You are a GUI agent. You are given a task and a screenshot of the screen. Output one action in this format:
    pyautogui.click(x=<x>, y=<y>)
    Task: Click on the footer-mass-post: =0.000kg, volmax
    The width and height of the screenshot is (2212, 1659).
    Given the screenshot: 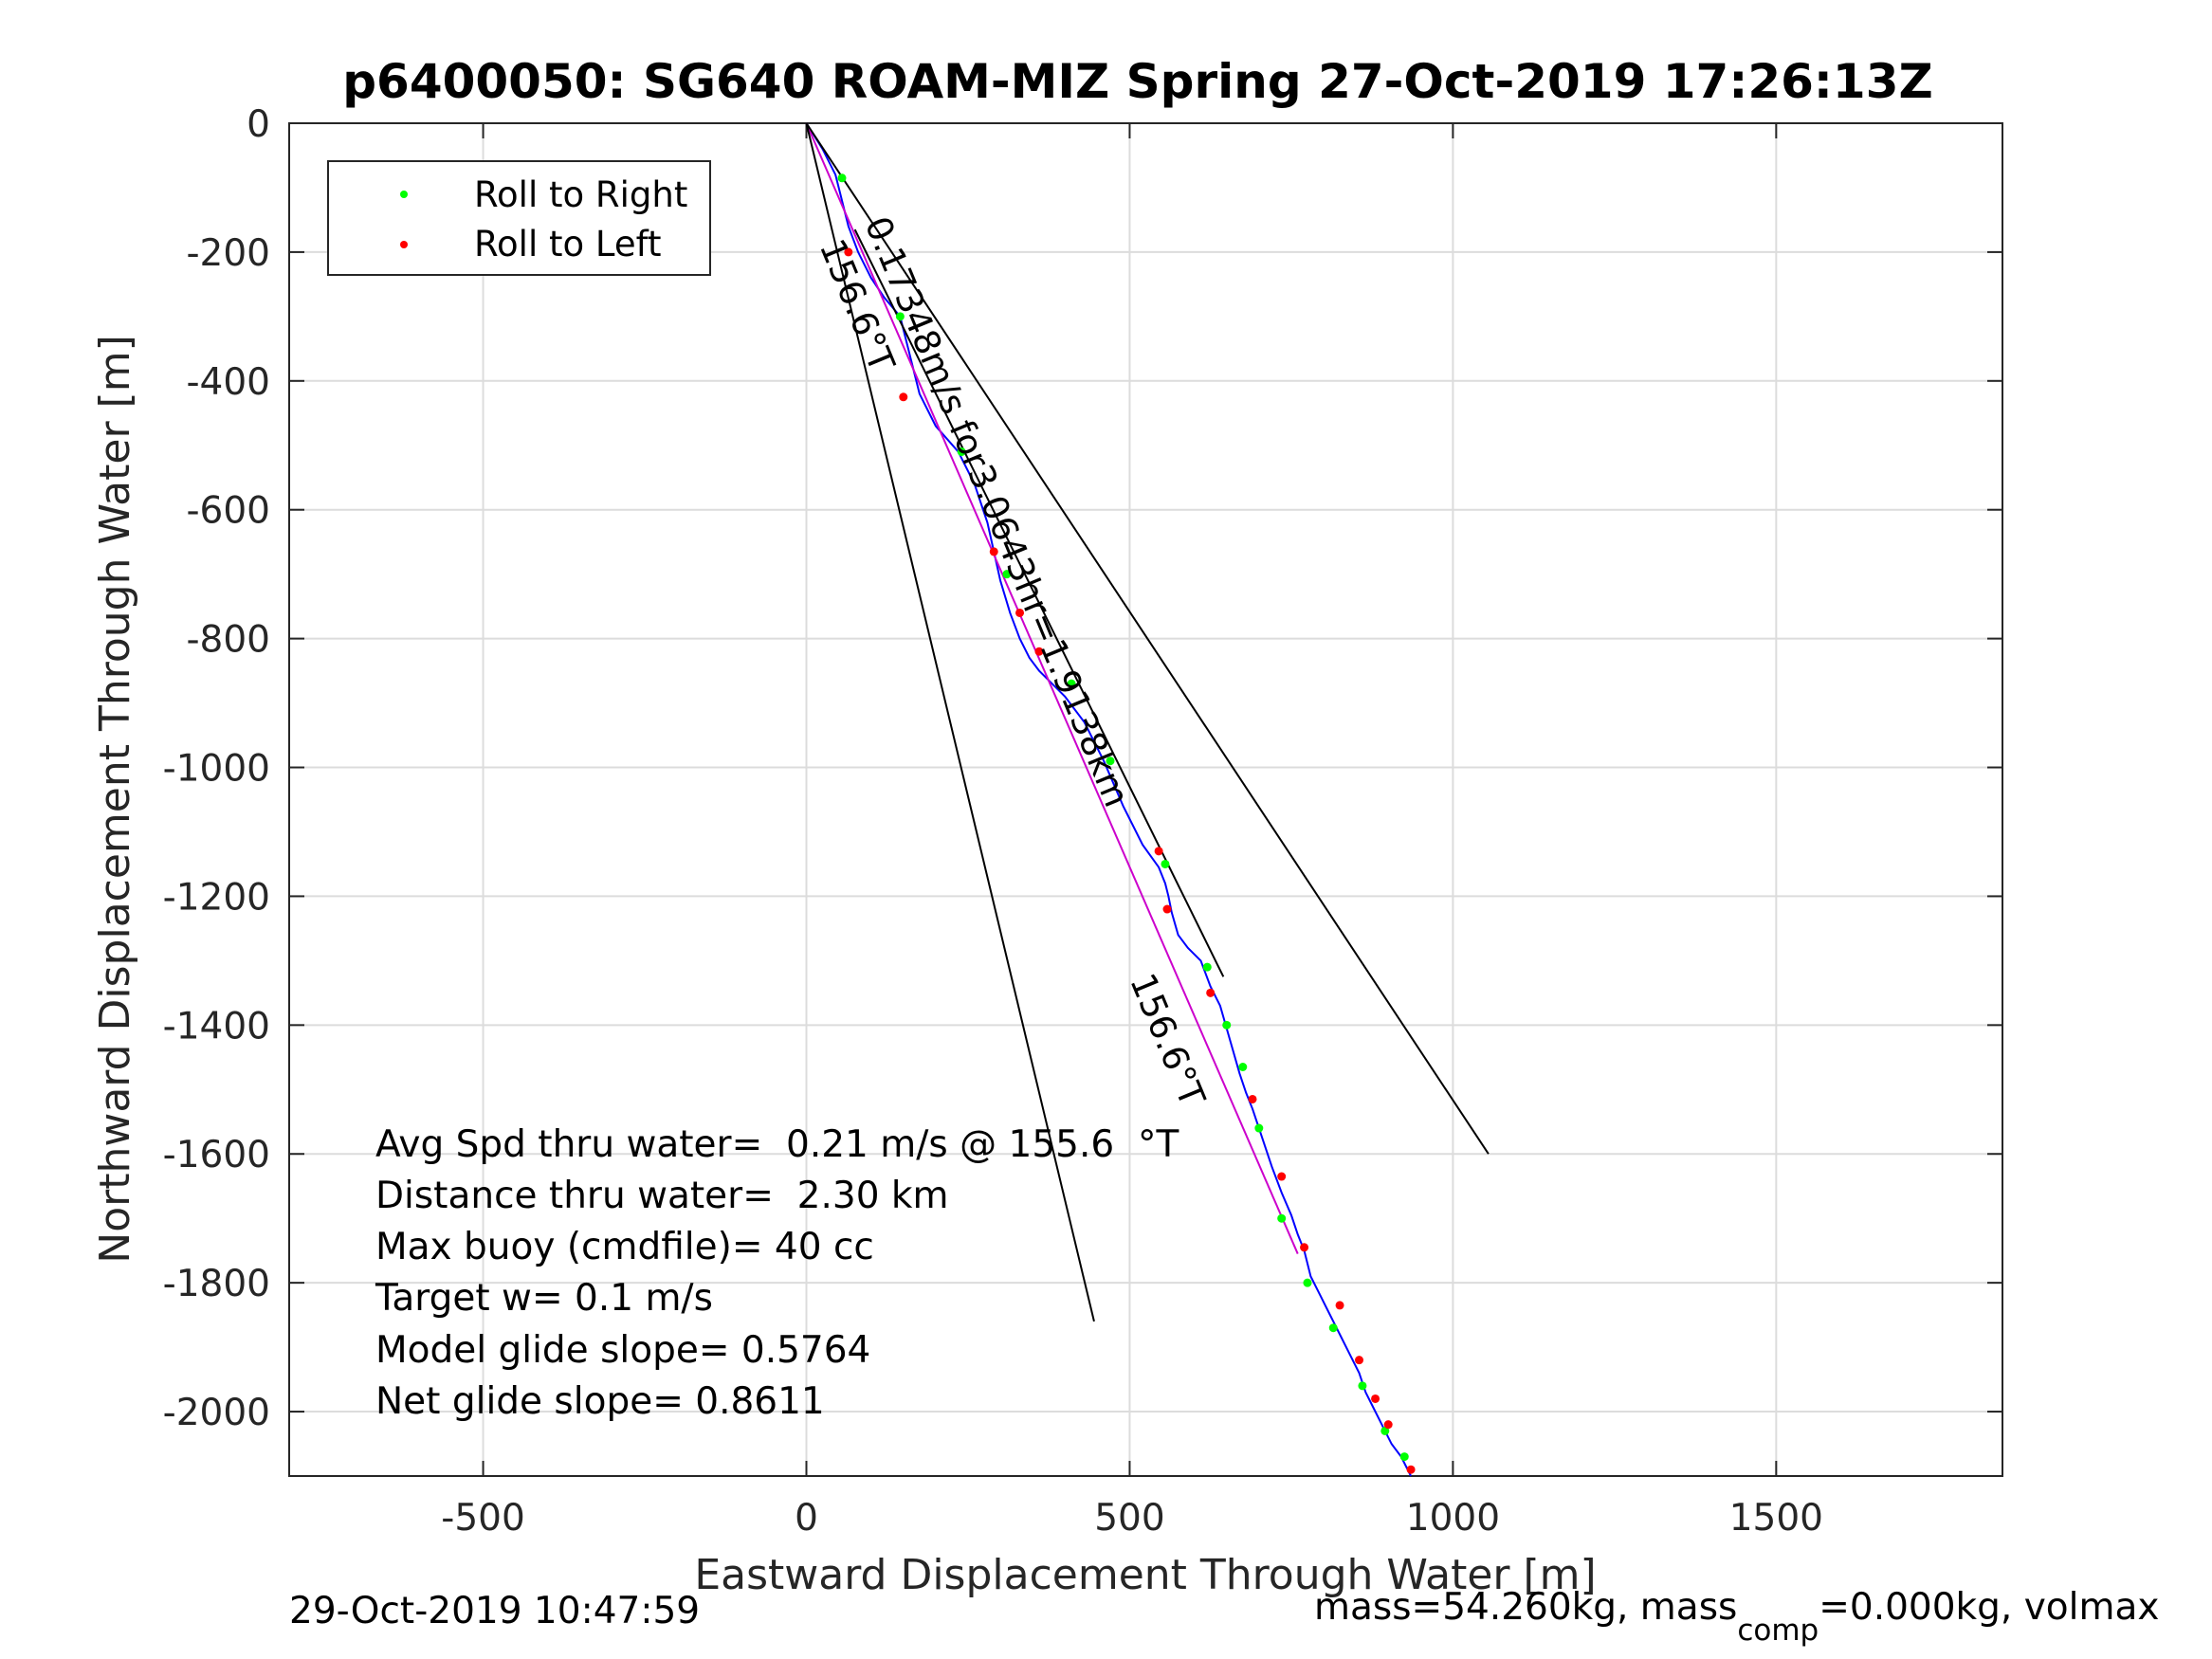 What is the action you would take?
    pyautogui.click(x=1989, y=1607)
    